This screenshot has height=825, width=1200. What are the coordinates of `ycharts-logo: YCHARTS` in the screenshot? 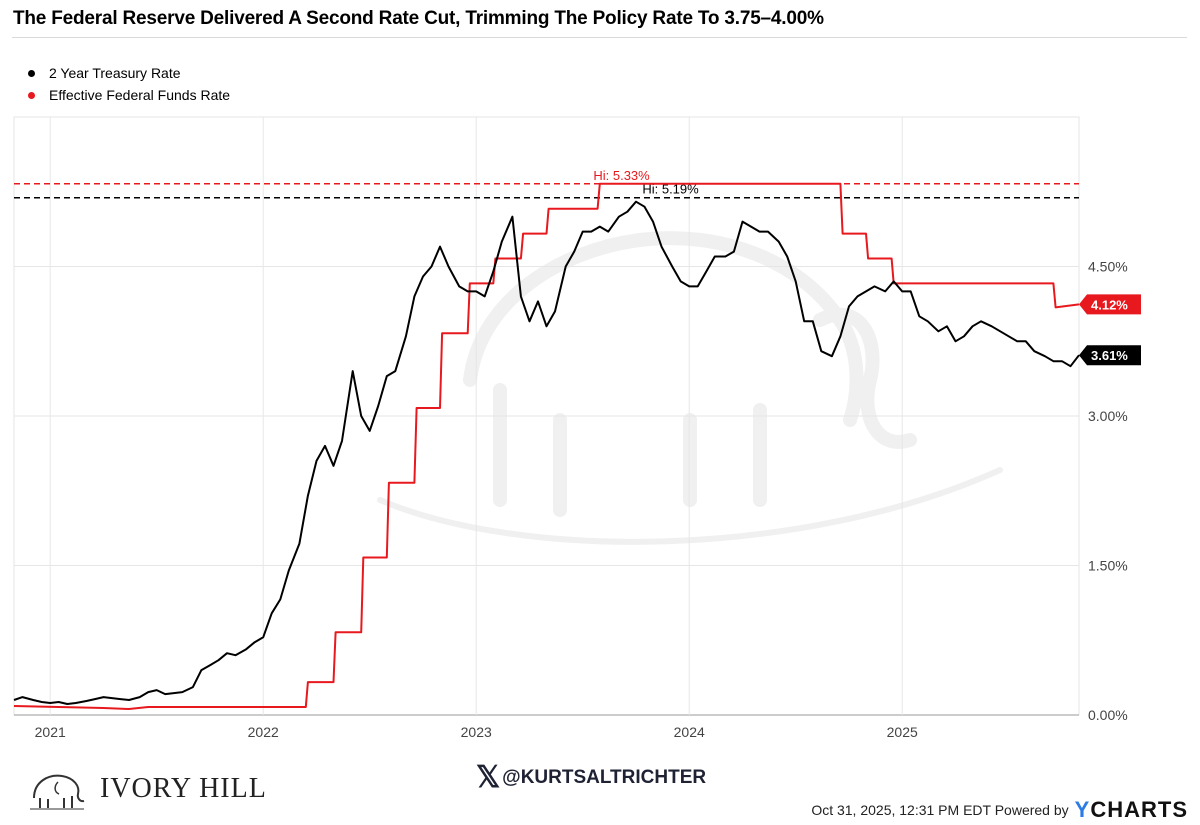 It's located at (1131, 810).